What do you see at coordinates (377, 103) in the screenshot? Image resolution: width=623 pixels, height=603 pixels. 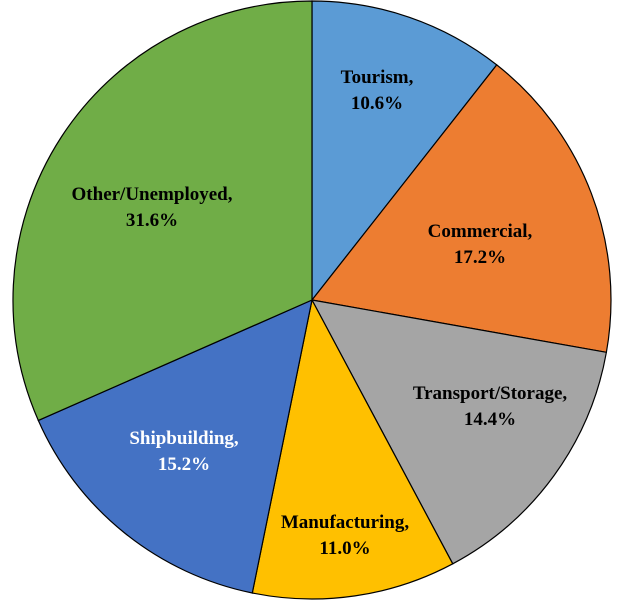 I see `slice-value-tourism: 10.6%` at bounding box center [377, 103].